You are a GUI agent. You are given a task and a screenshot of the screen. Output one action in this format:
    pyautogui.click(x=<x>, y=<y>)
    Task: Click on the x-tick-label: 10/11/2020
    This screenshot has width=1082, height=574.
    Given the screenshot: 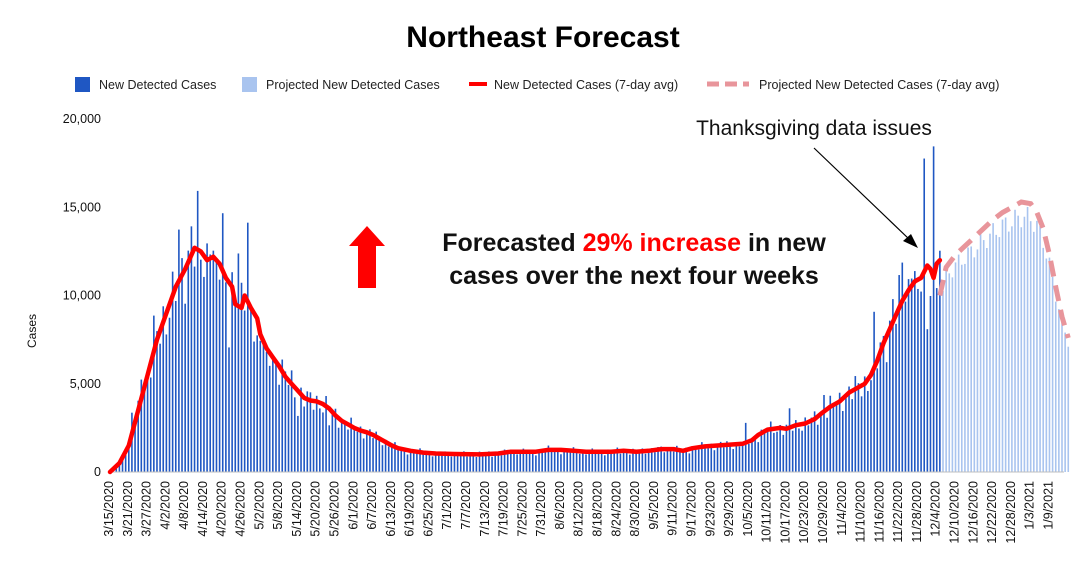 What is the action you would take?
    pyautogui.click(x=767, y=512)
    